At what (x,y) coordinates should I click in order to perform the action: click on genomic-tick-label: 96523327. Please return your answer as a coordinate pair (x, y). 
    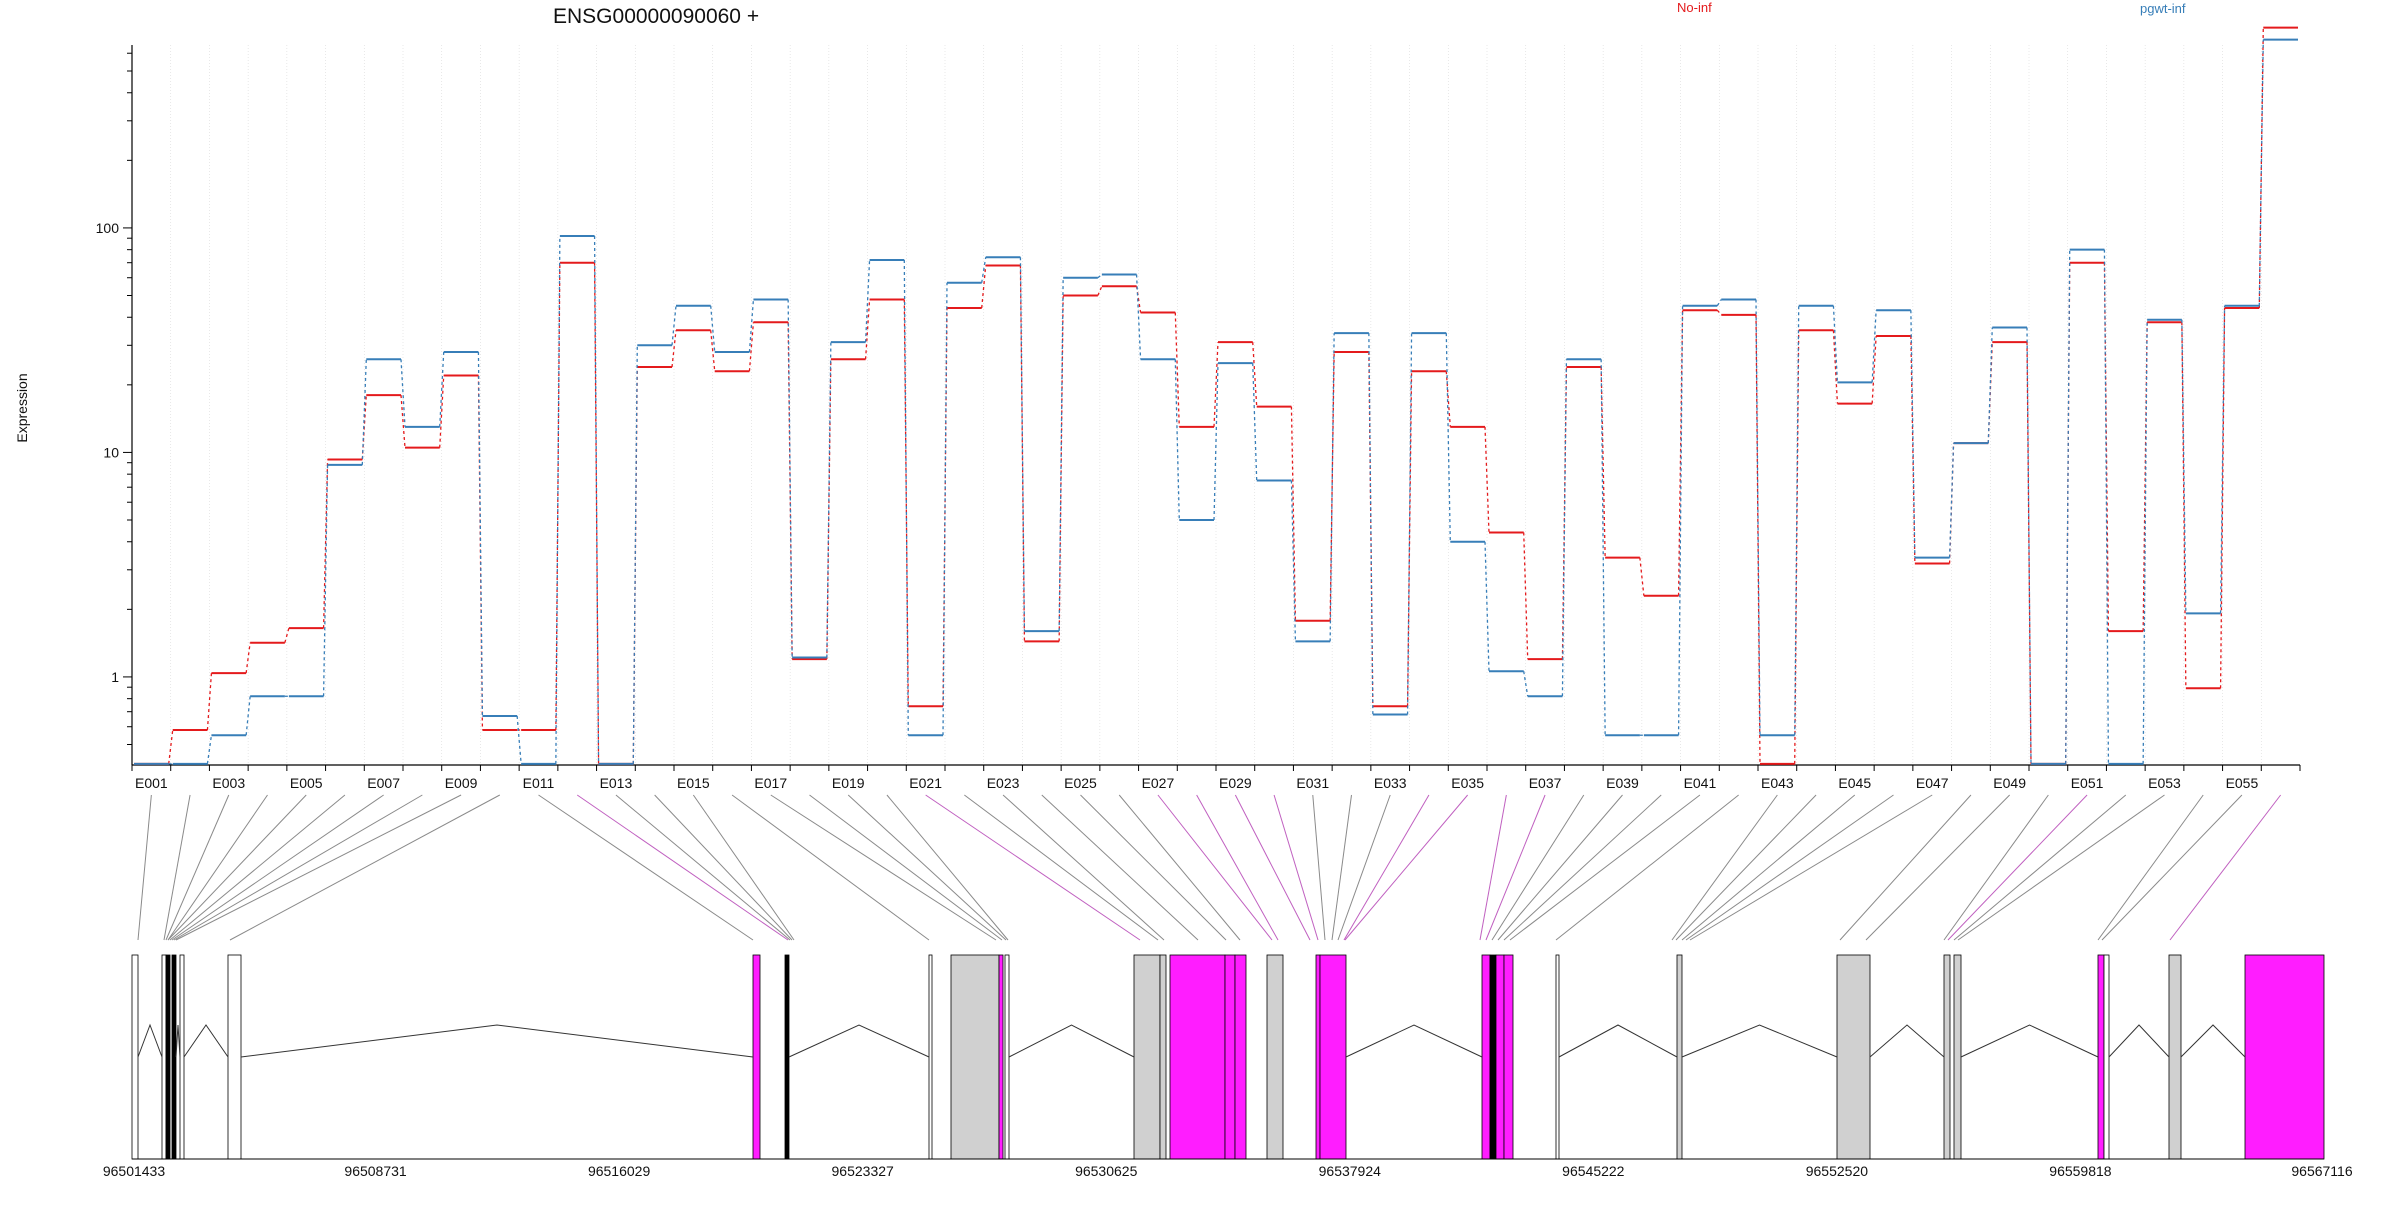
    Looking at the image, I should click on (863, 1171).